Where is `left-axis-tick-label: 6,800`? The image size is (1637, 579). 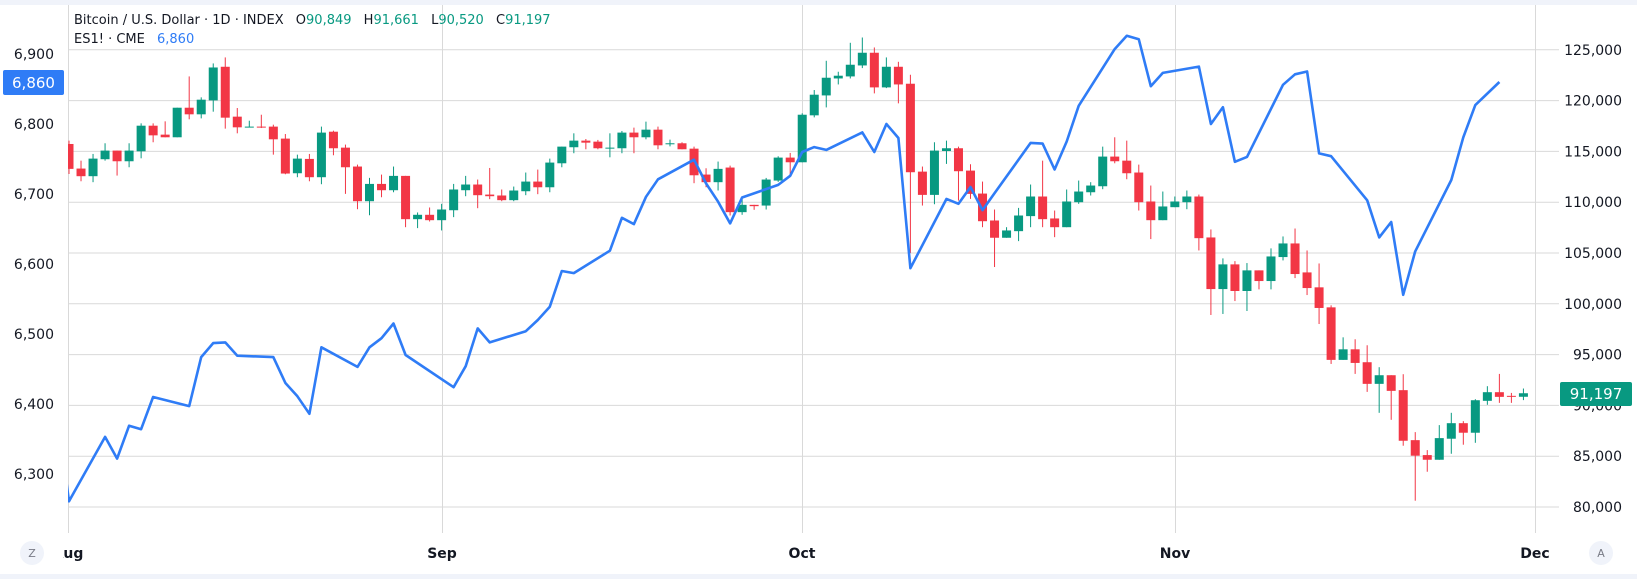 left-axis-tick-label: 6,800 is located at coordinates (34, 125).